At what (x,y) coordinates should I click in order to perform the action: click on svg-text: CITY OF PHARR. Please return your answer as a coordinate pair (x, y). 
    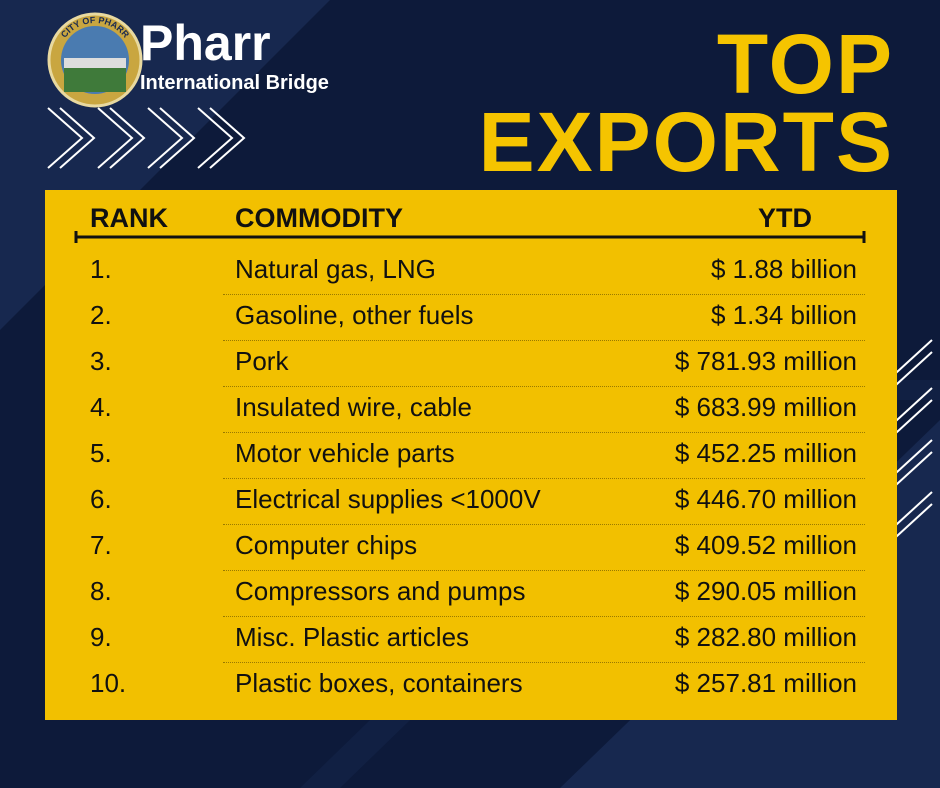
    Looking at the image, I should click on (95, 27).